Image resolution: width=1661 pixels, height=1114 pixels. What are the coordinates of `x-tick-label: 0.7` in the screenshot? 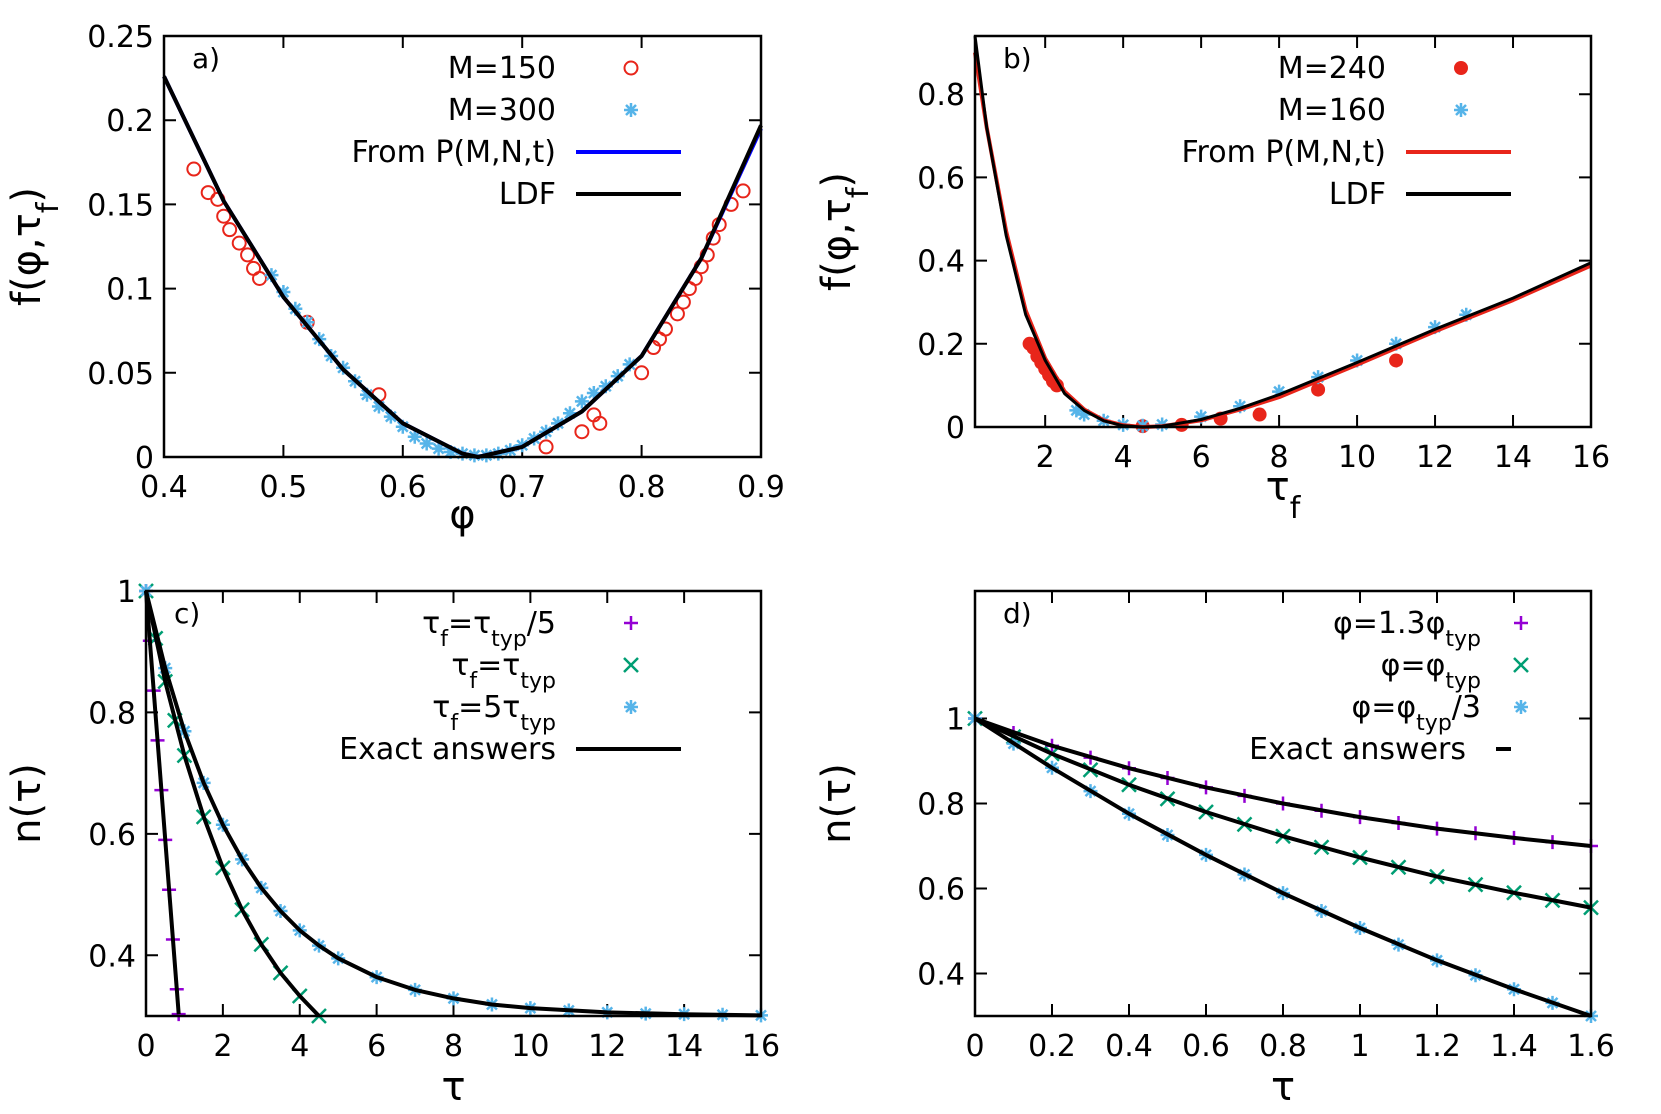 It's located at (522, 487).